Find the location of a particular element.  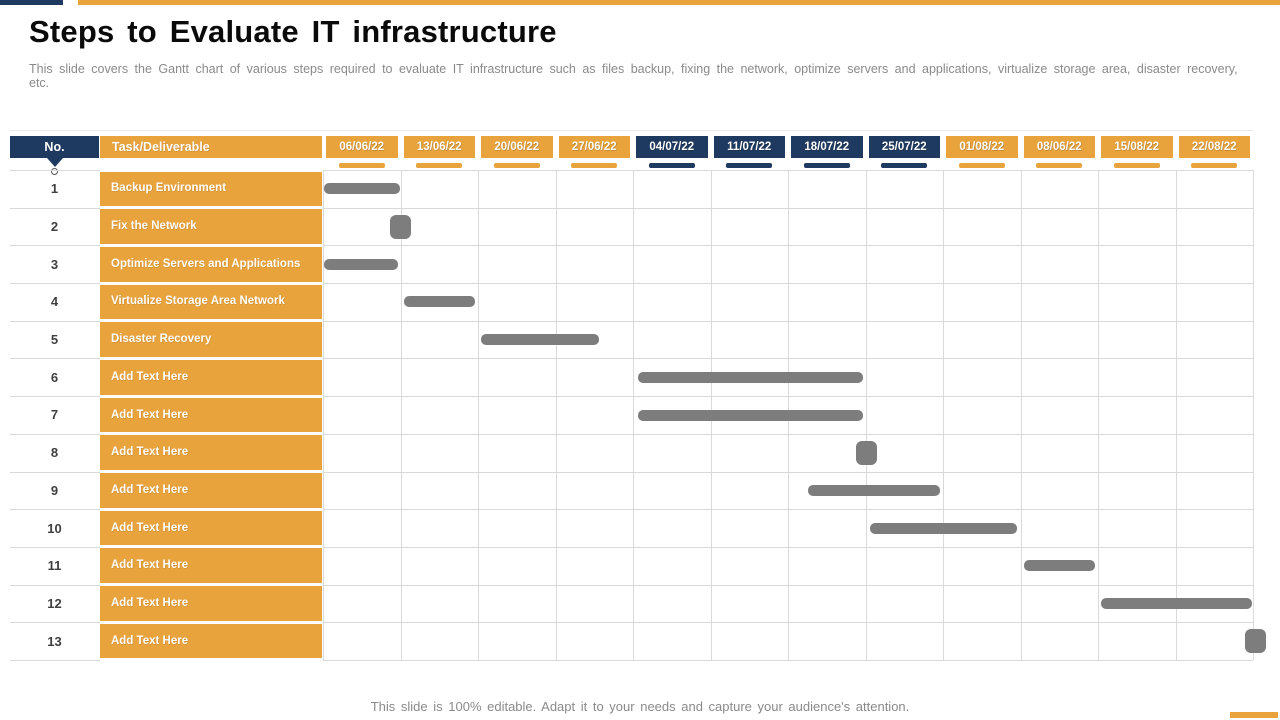

date-column-header: 25/07/22 is located at coordinates (904, 147).